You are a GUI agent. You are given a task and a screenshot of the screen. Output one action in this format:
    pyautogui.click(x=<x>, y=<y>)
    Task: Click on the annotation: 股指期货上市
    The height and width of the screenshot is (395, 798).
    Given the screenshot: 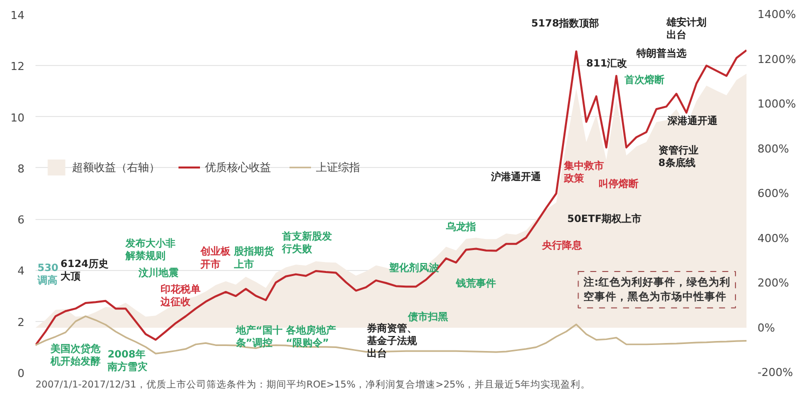 What is the action you would take?
    pyautogui.click(x=253, y=258)
    